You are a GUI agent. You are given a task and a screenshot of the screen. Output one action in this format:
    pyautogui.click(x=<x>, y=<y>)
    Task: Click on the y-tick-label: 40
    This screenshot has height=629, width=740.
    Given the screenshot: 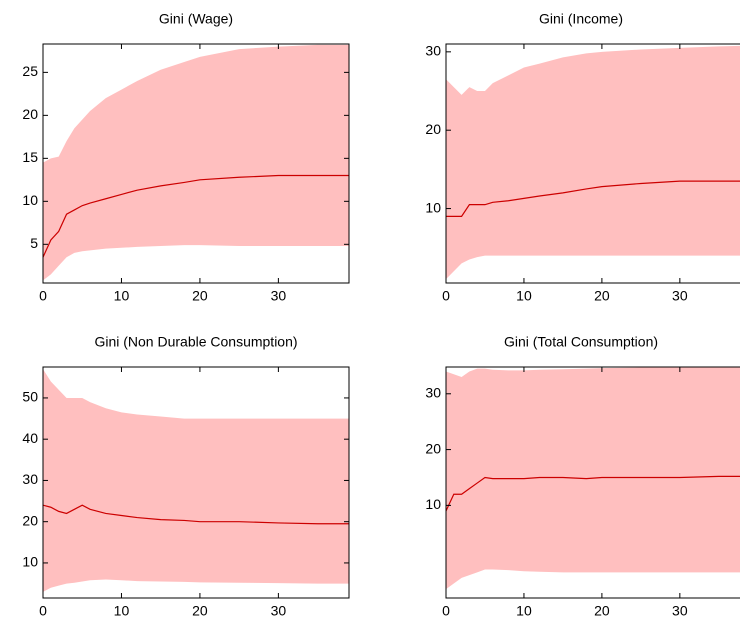 What is the action you would take?
    pyautogui.click(x=30, y=438)
    